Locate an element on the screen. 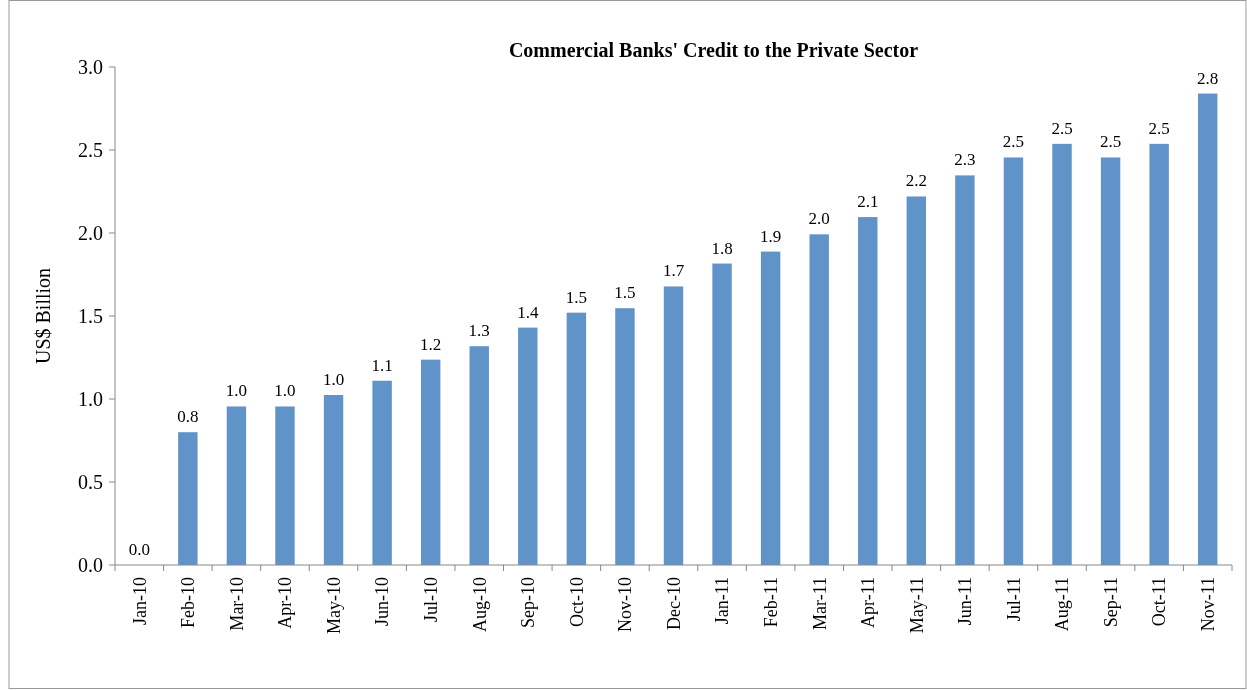 The width and height of the screenshot is (1247, 690). data-label: 2.2 is located at coordinates (916, 181).